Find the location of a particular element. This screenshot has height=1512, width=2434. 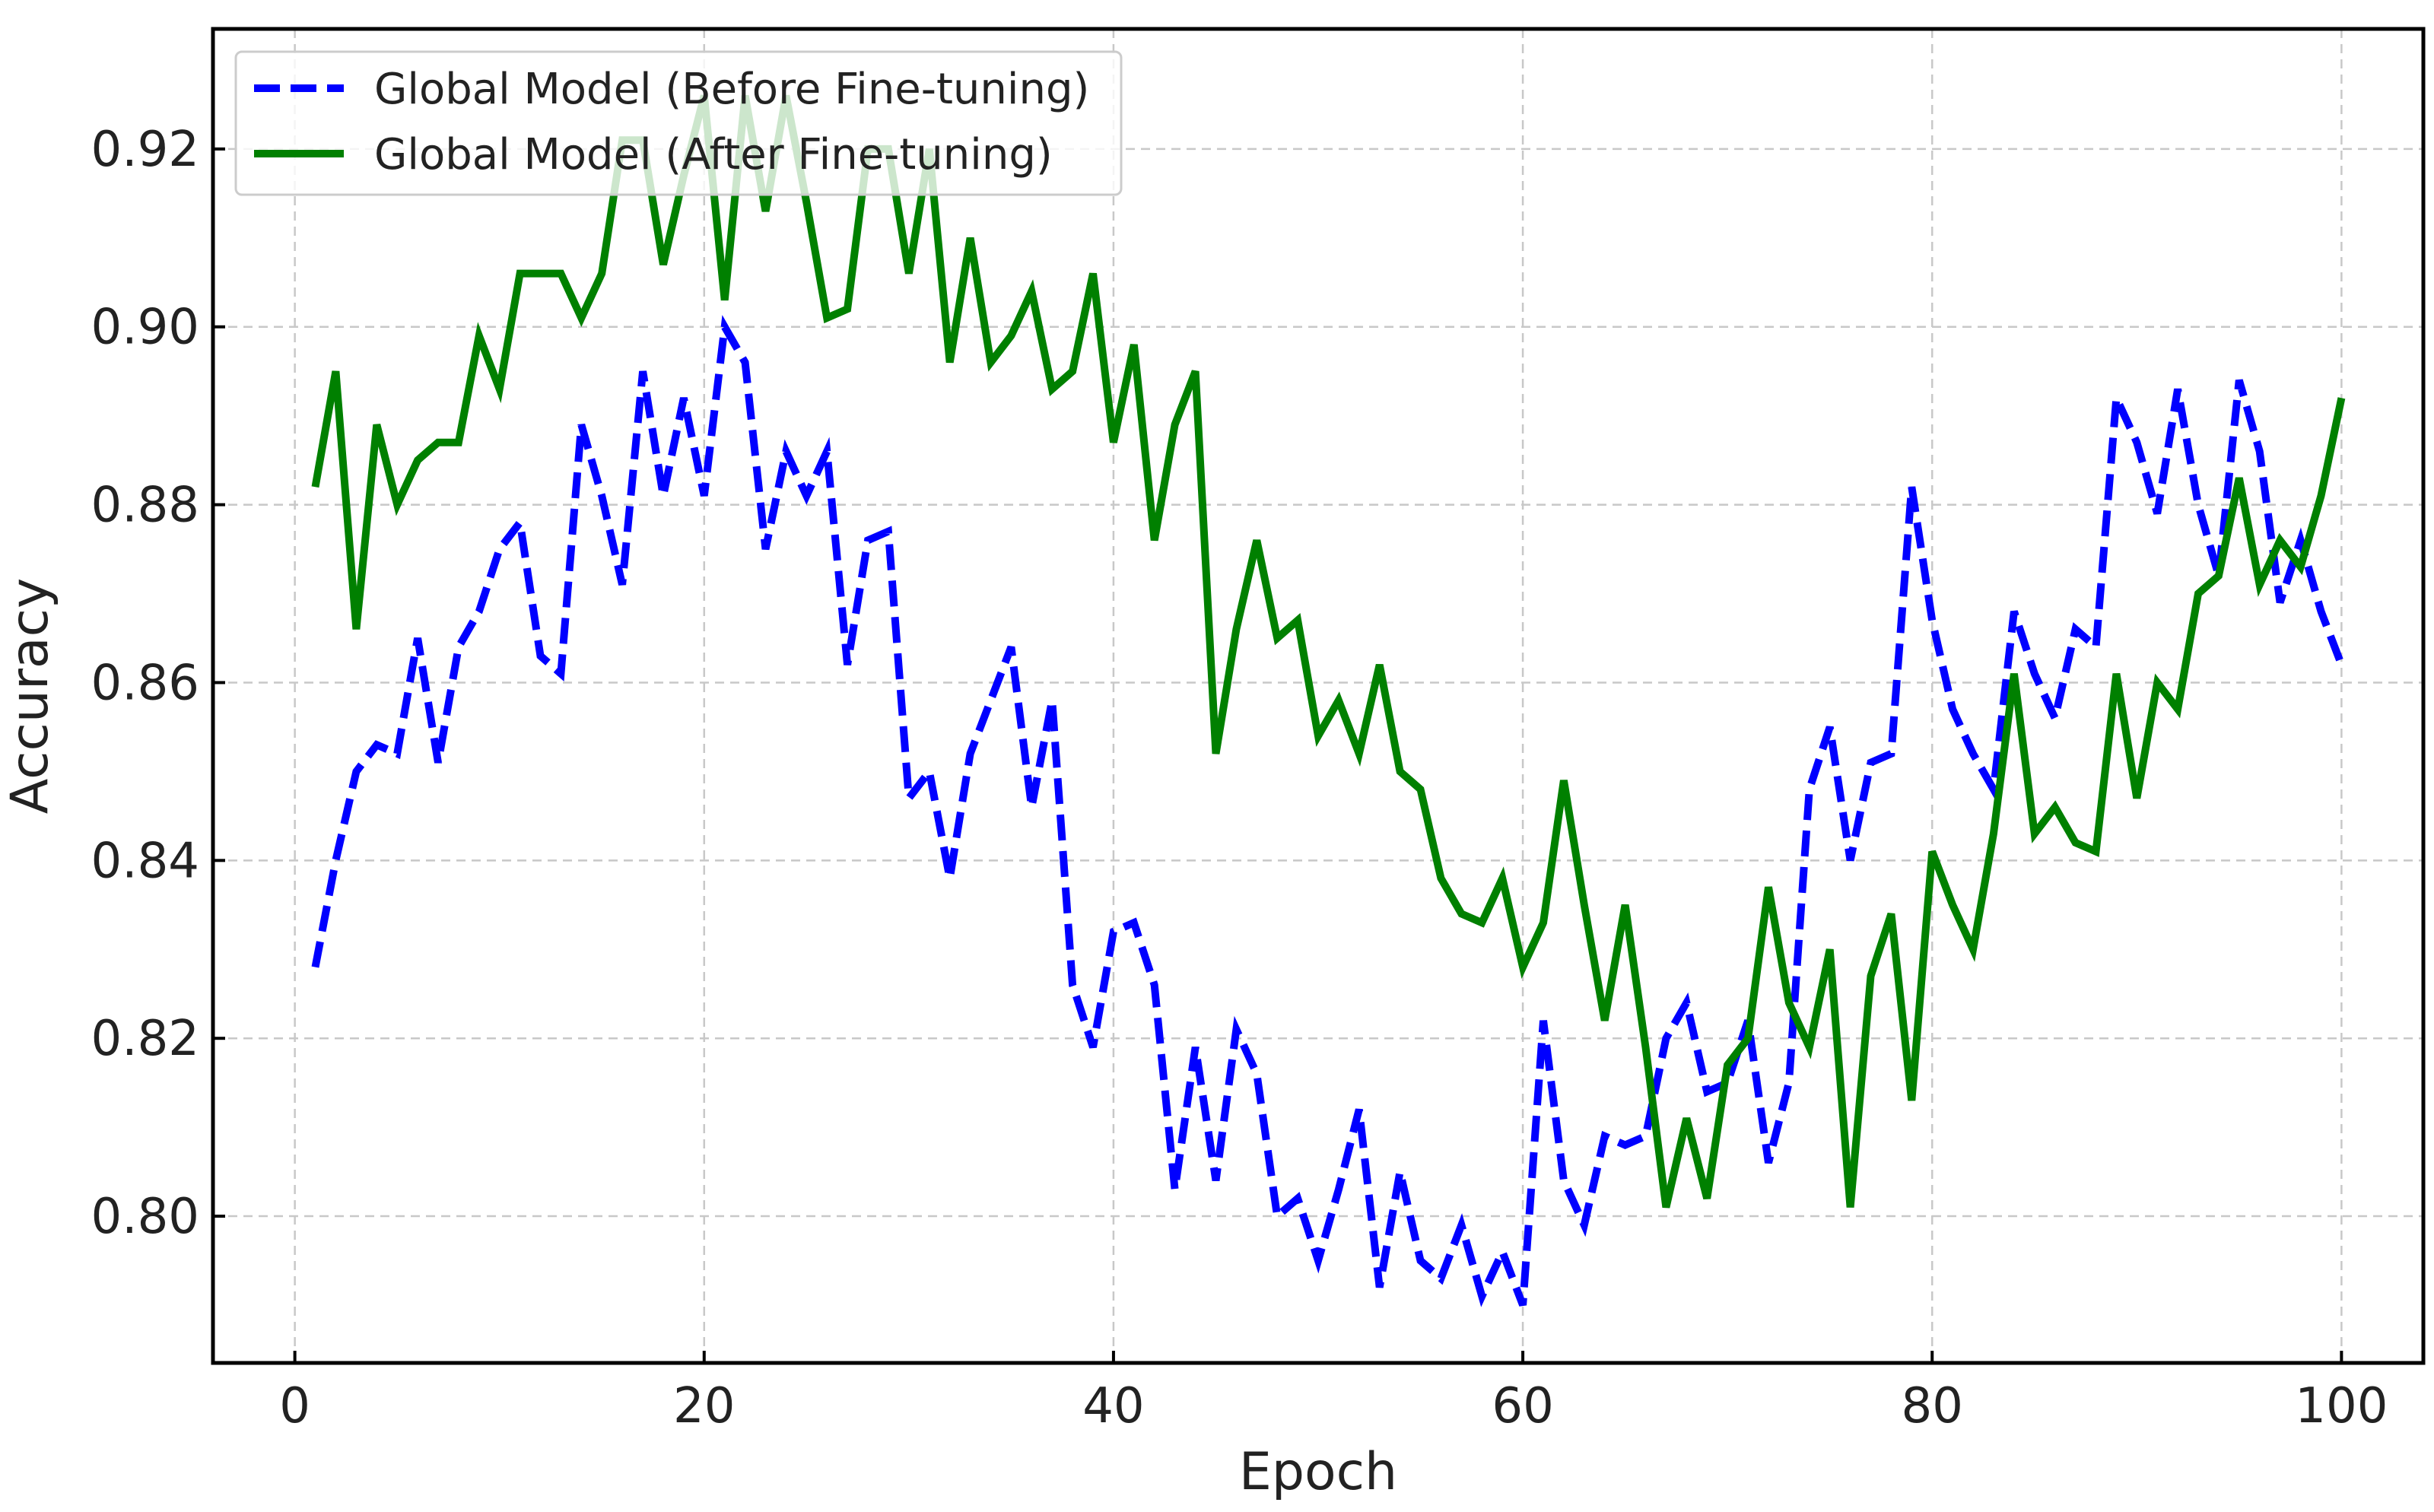

y-axis-label: Accuracy is located at coordinates (30, 696).